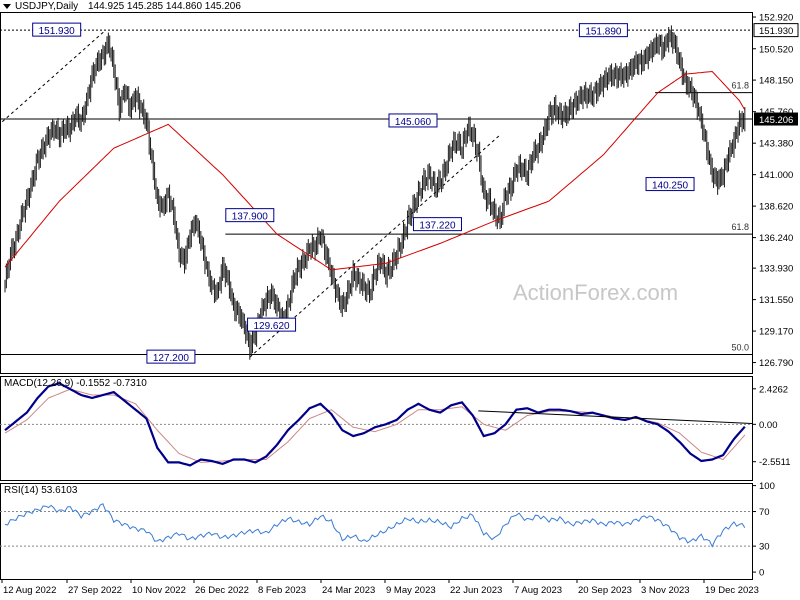 The width and height of the screenshot is (800, 600). I want to click on price-y-tick-label: 143.380, so click(776, 144).